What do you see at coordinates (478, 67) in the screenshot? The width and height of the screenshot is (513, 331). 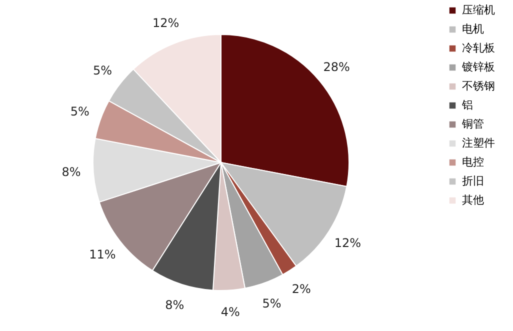 I see `legend-label: 镀锌板` at bounding box center [478, 67].